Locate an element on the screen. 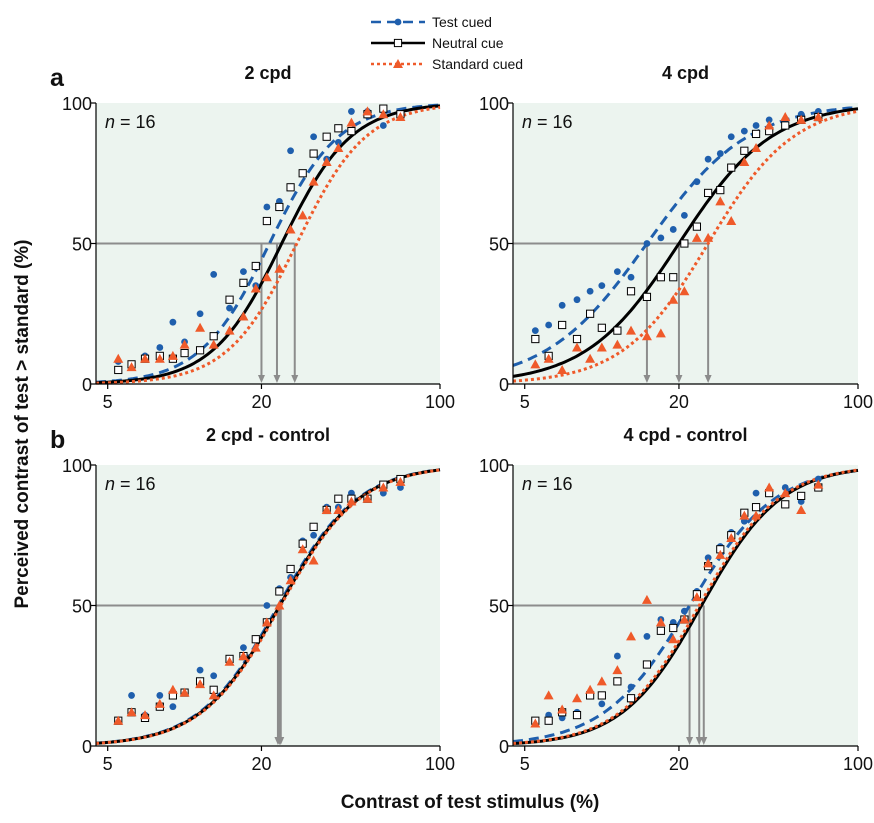  panel-title: 4 cpd is located at coordinates (685, 73).